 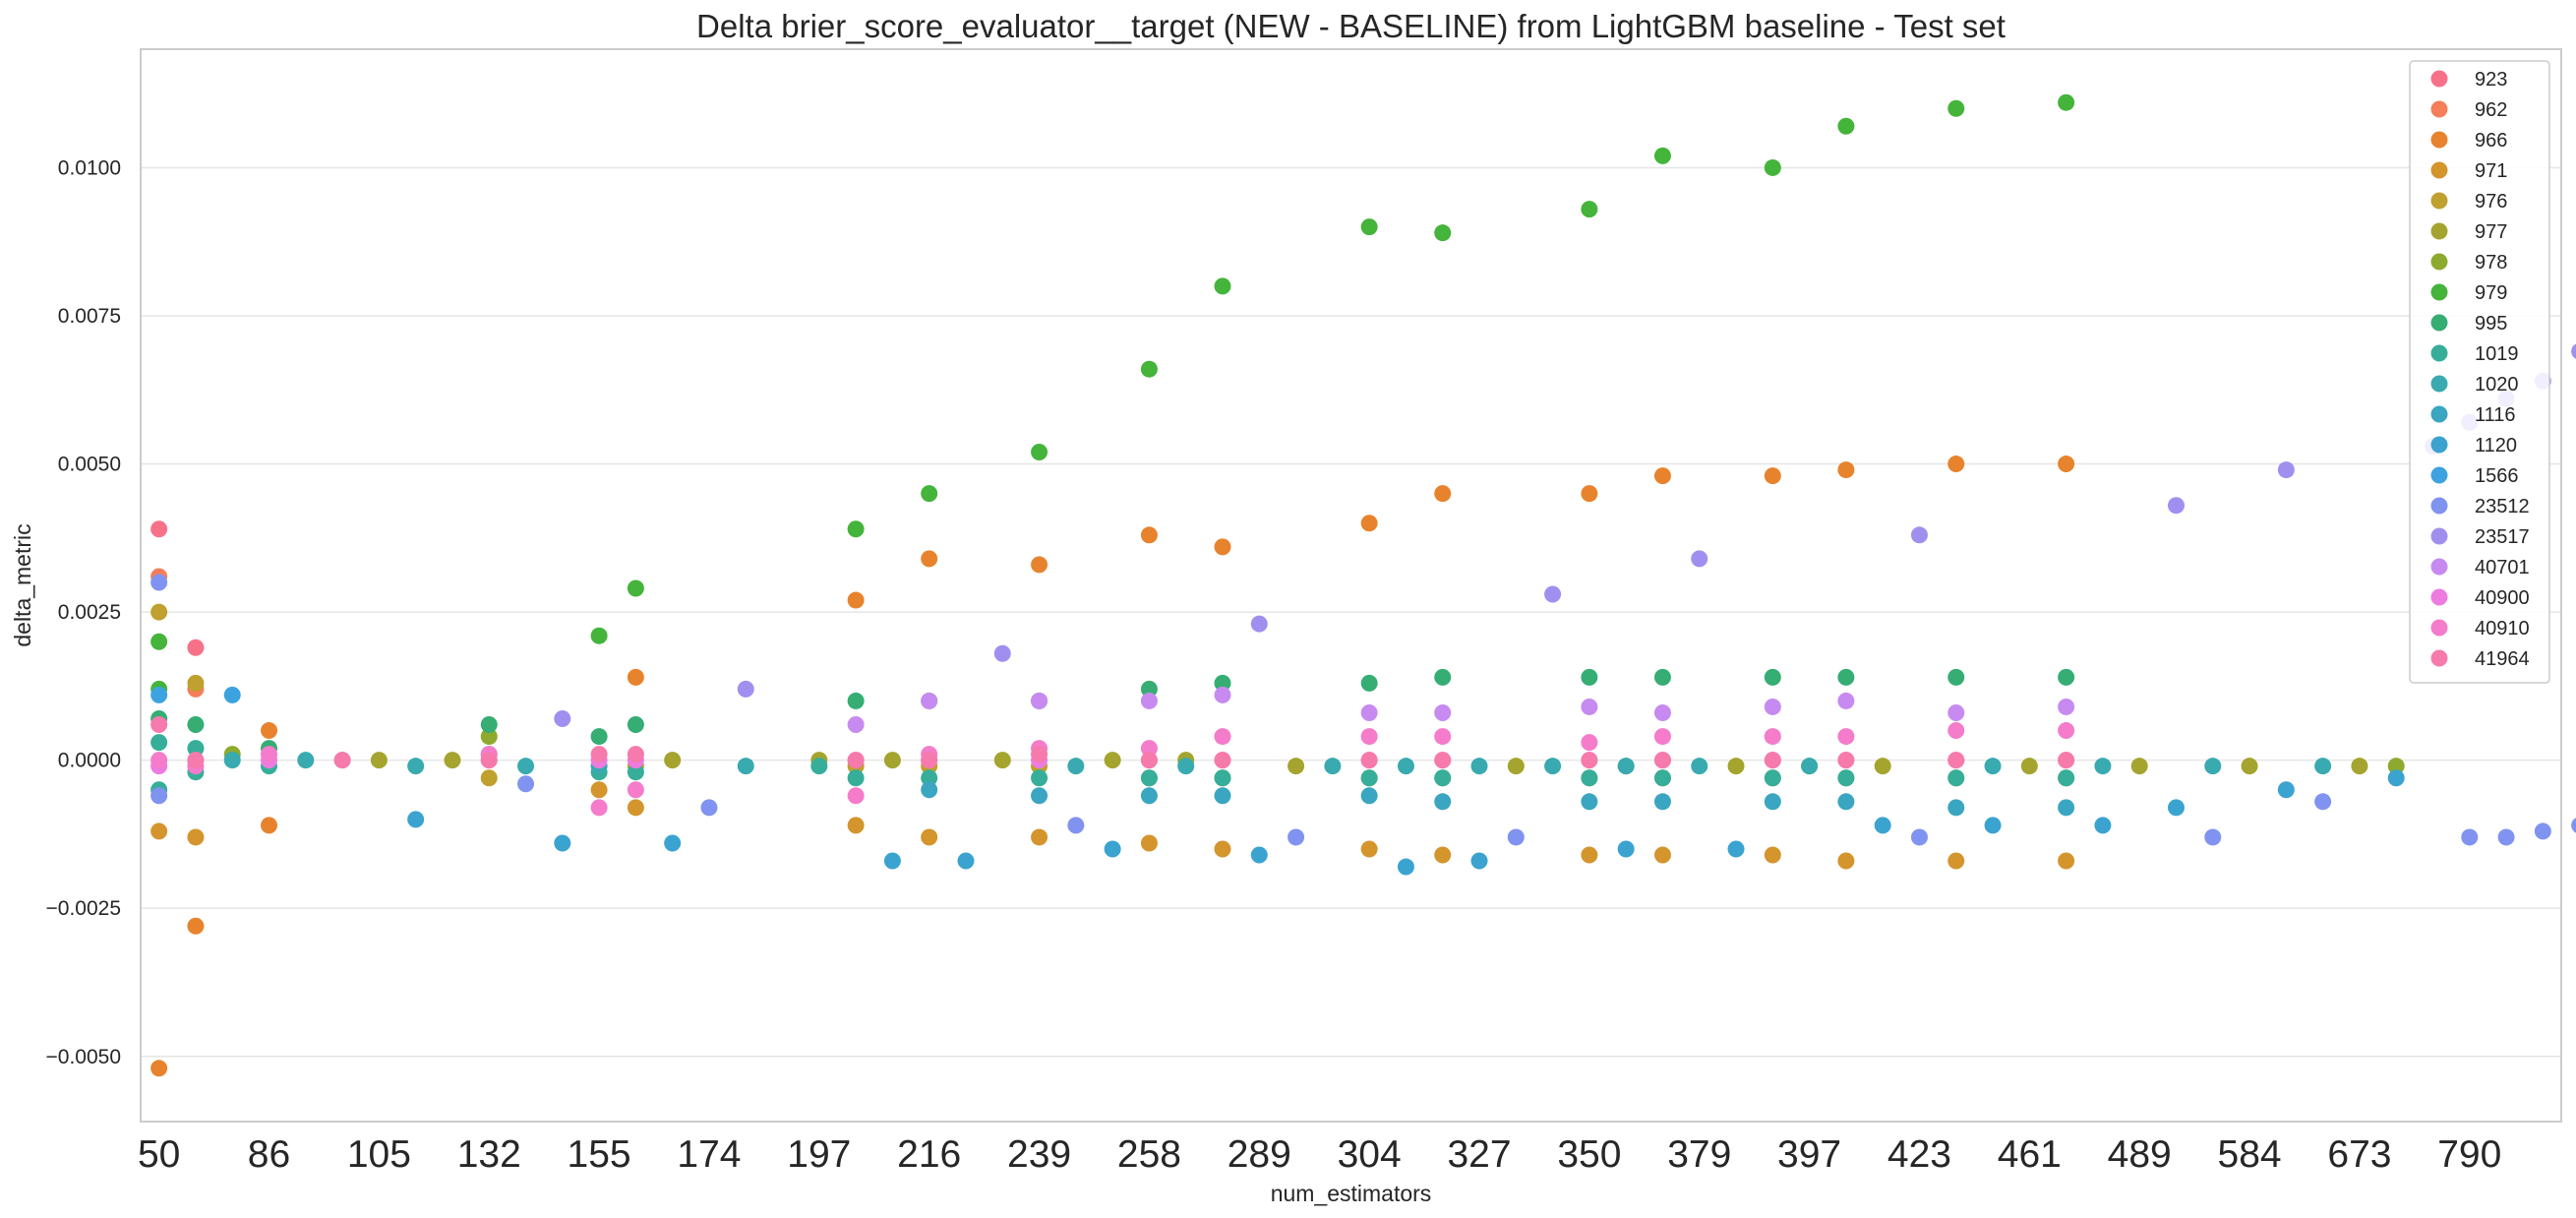 I want to click on x-tick-label: 197, so click(x=819, y=1154).